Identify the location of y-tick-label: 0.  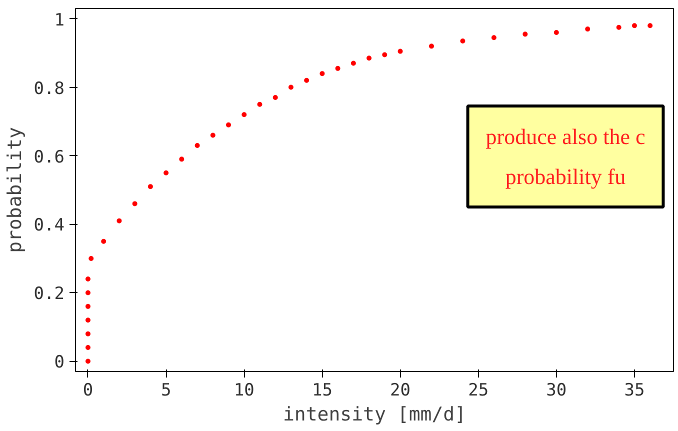
(59, 362).